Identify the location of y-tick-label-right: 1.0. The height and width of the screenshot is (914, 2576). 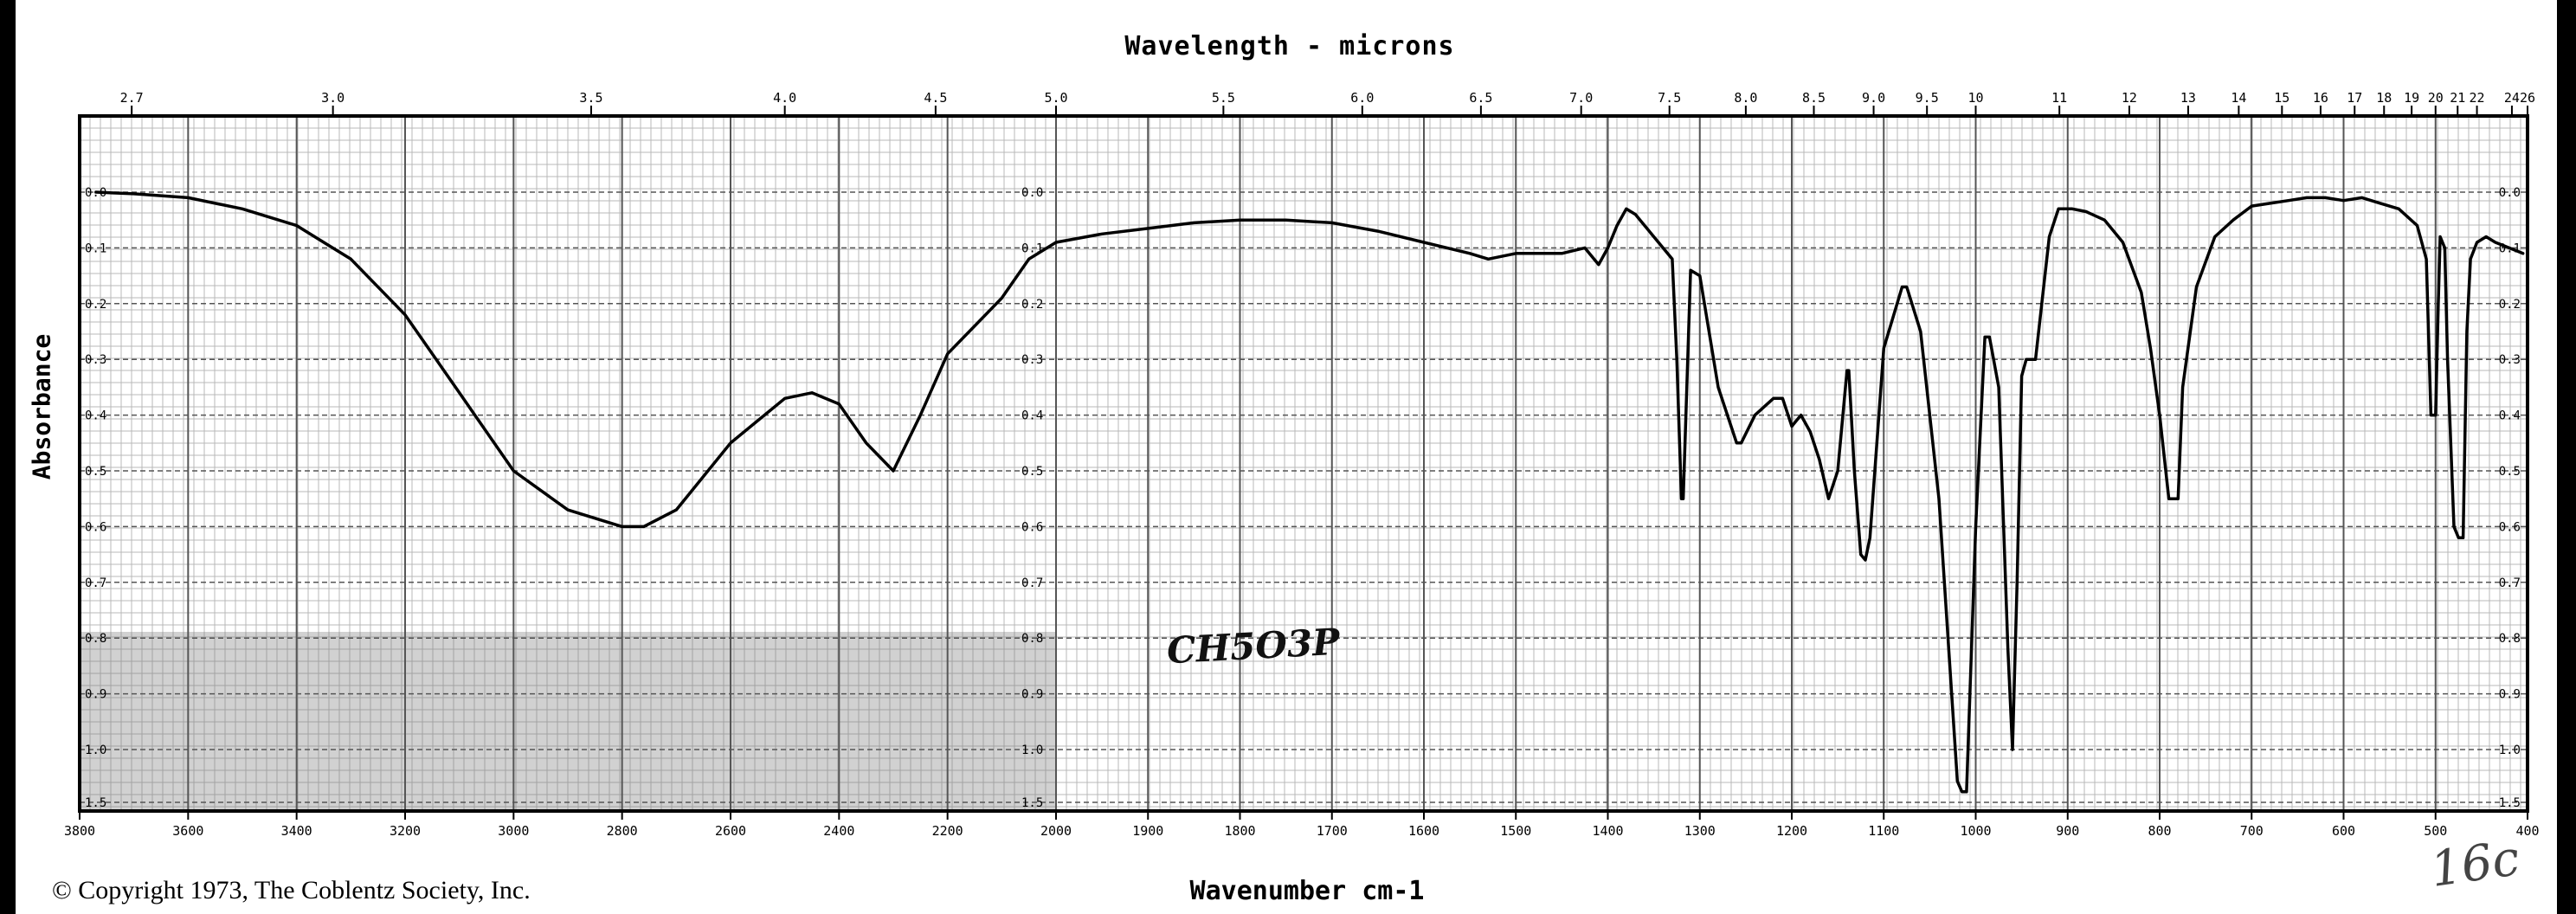
(2510, 750).